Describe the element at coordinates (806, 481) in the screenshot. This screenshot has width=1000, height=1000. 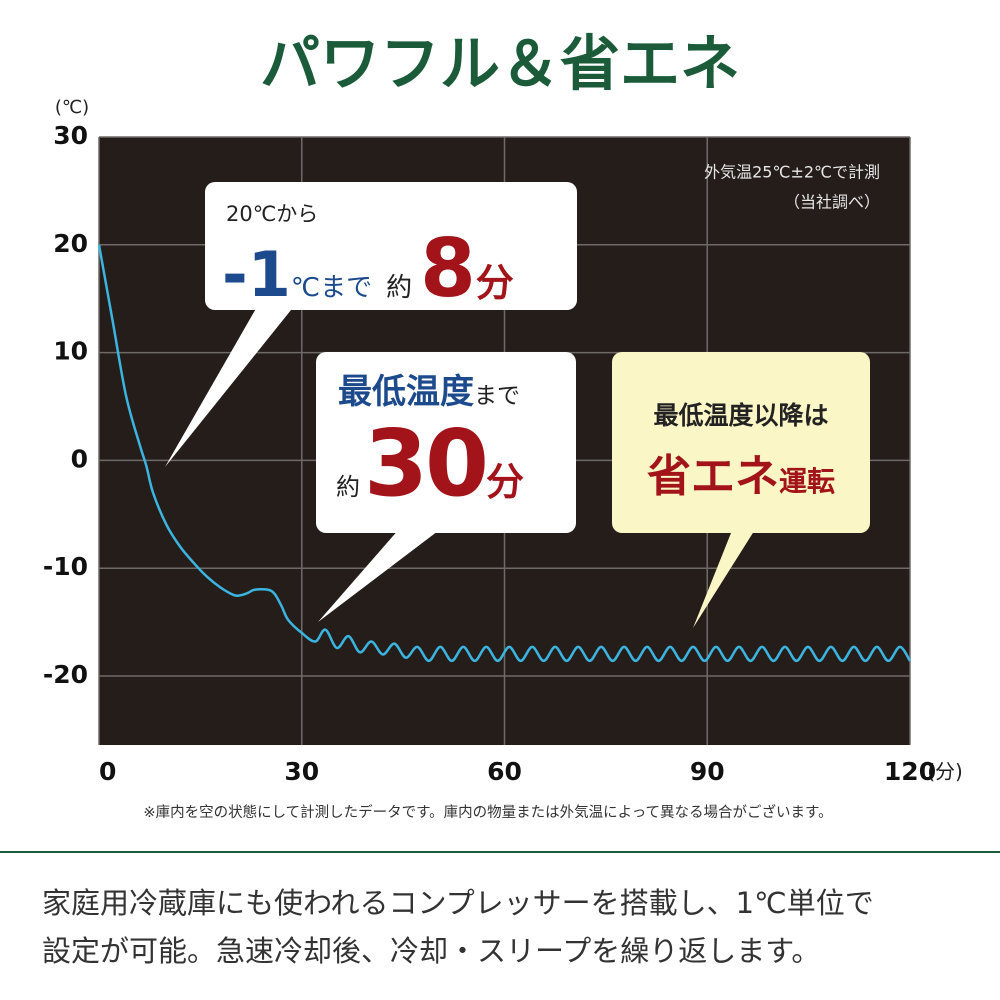
I see `callout-text: 運転` at that location.